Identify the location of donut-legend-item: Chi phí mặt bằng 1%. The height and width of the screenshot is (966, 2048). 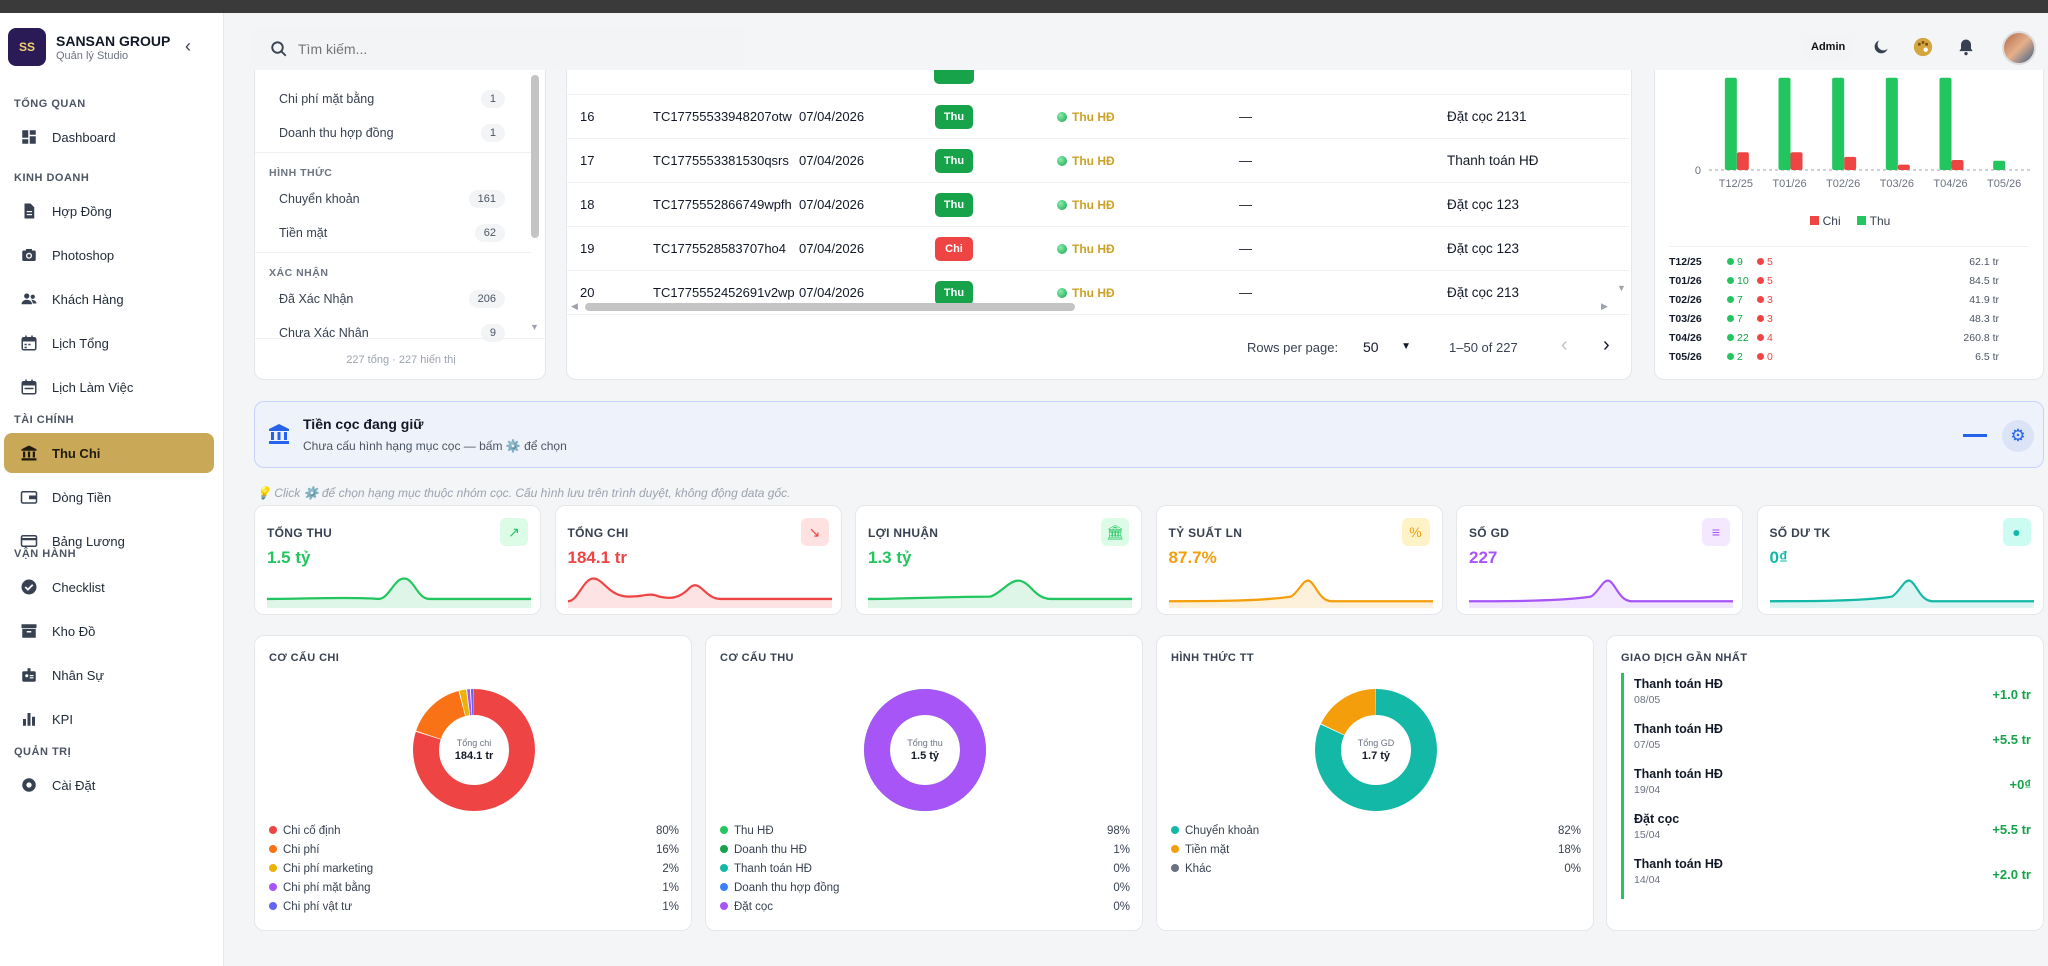
(474, 888).